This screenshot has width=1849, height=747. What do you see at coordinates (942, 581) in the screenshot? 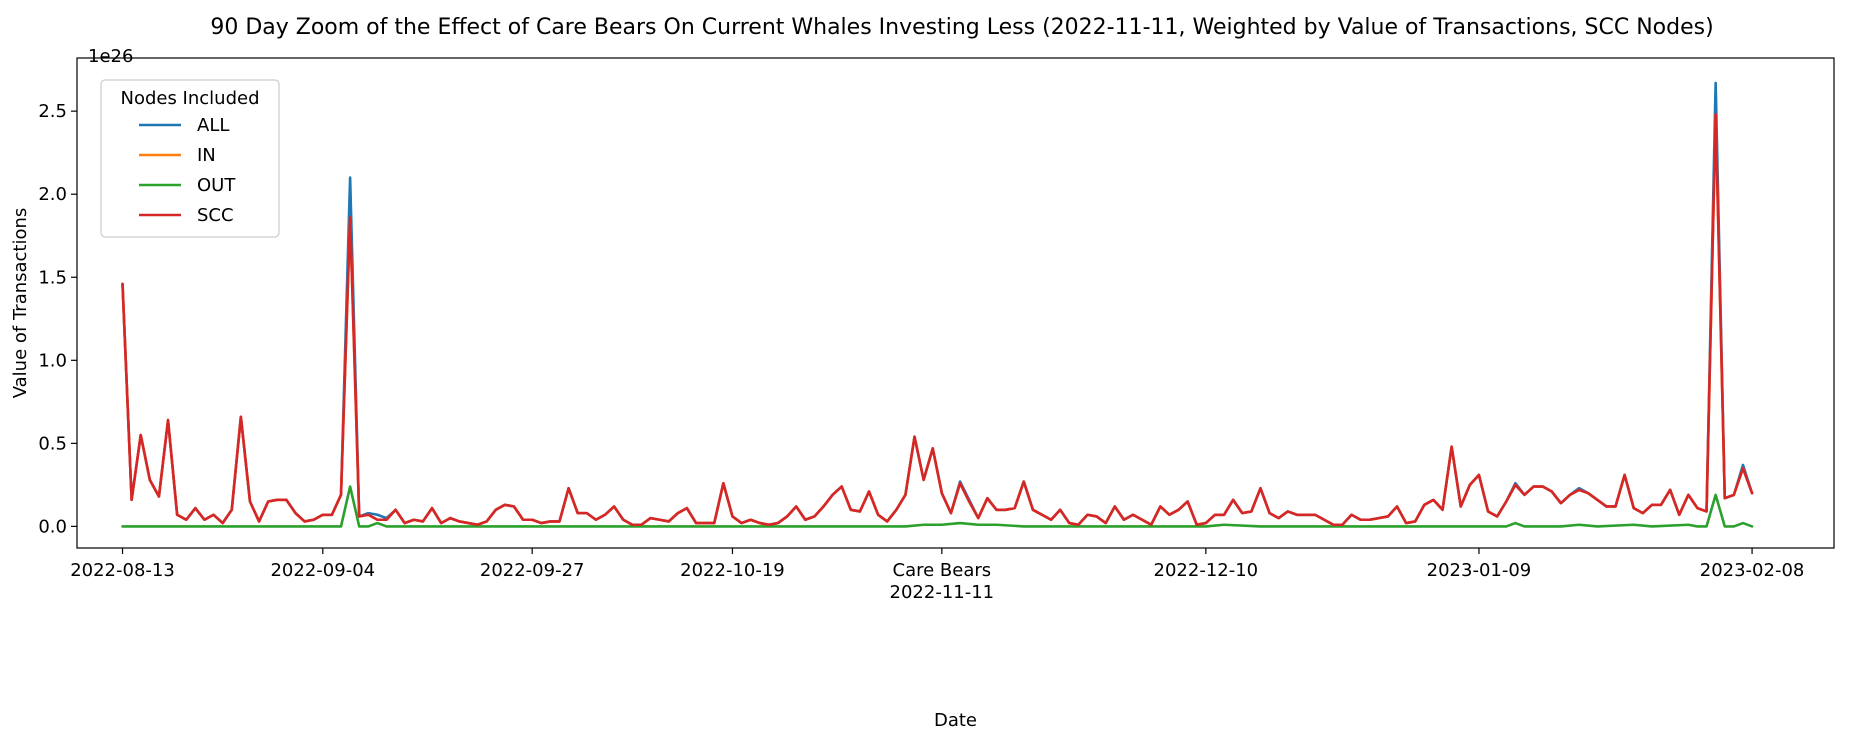
I see `x-tick-label: Care Bears 2022-11-11` at bounding box center [942, 581].